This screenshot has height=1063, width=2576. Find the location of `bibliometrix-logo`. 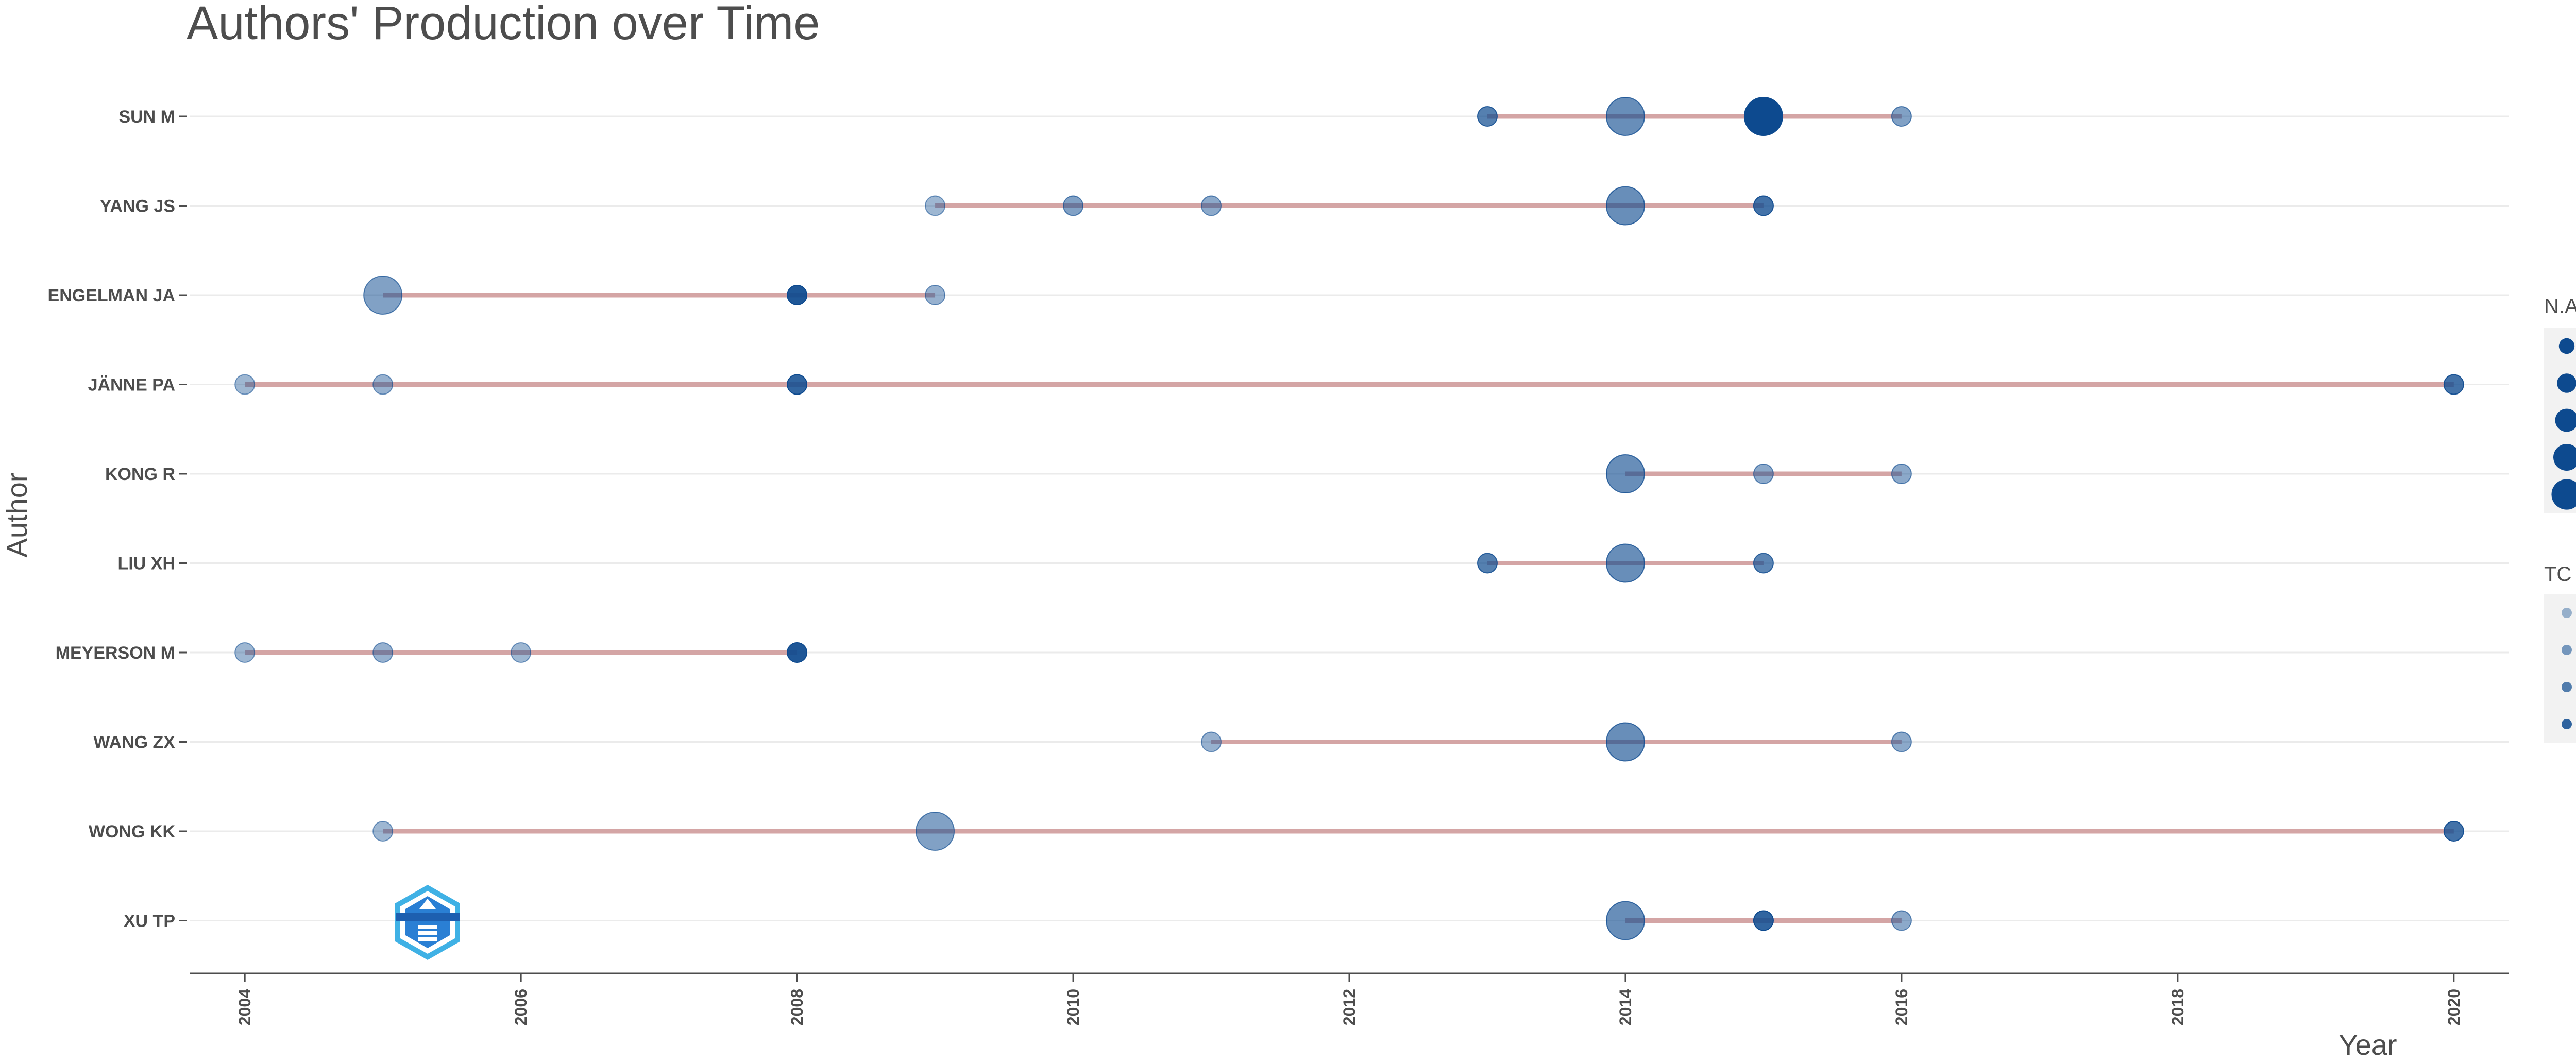

bibliometrix-logo is located at coordinates (427, 922).